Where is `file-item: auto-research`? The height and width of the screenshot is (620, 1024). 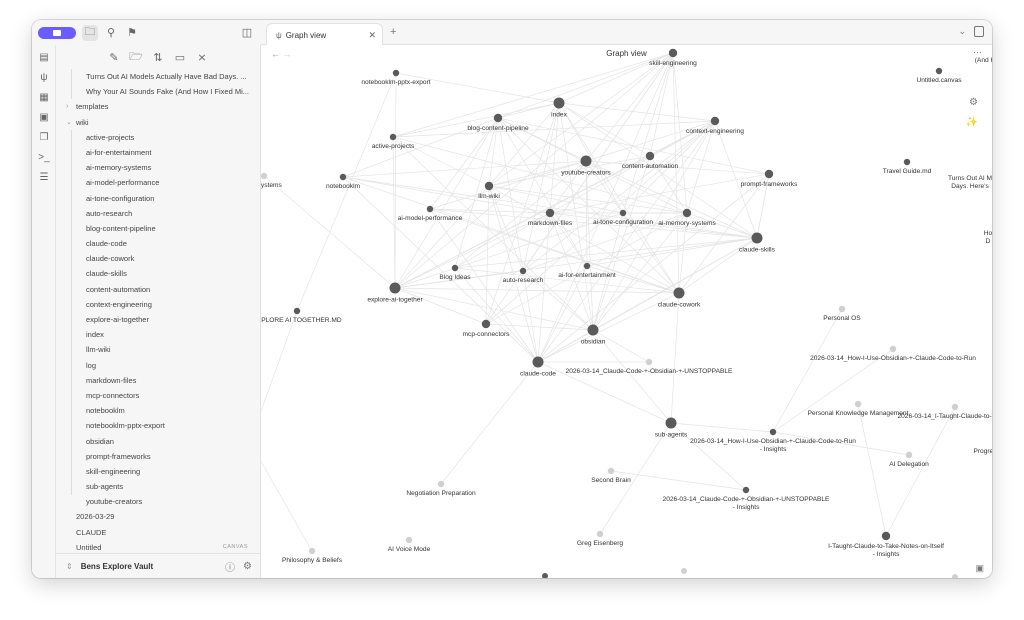 file-item: auto-research is located at coordinates (158, 213).